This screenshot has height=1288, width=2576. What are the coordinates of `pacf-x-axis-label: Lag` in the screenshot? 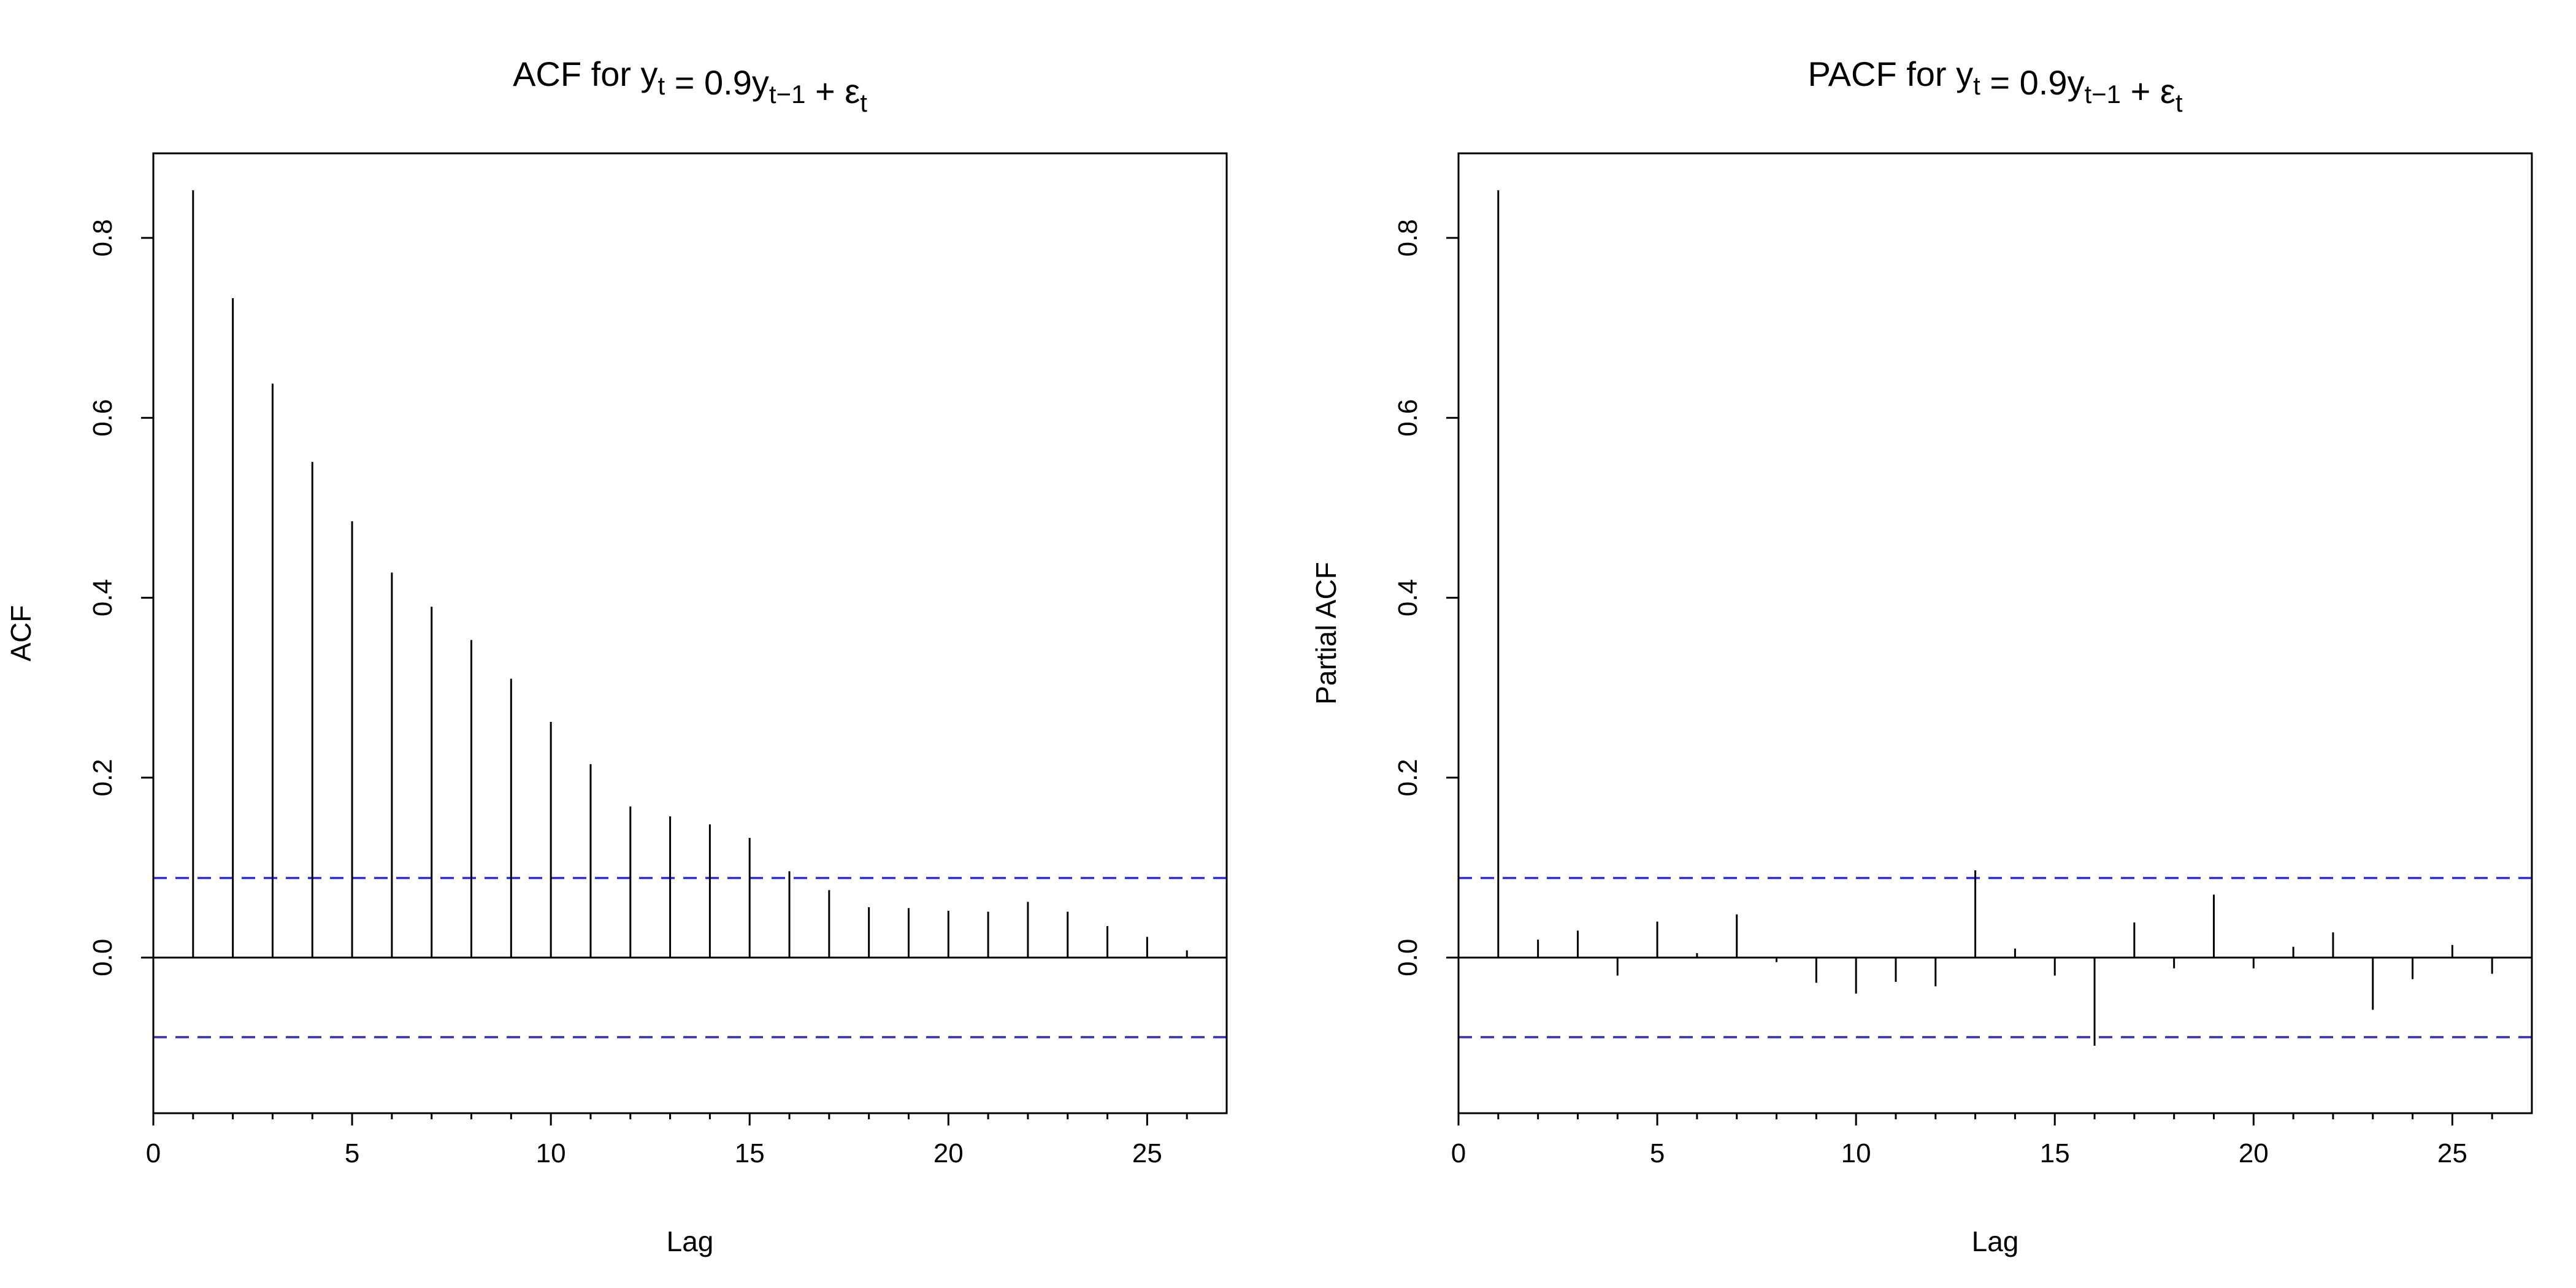 It's located at (1995, 1241).